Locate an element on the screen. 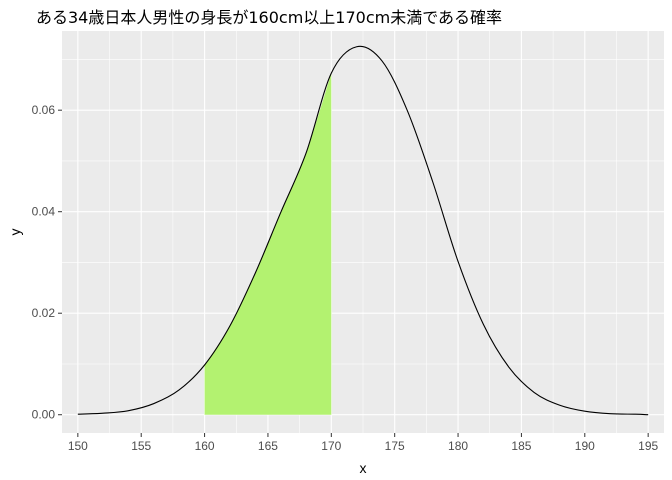 The image size is (672, 480). x-tick-label: 160 is located at coordinates (205, 446).